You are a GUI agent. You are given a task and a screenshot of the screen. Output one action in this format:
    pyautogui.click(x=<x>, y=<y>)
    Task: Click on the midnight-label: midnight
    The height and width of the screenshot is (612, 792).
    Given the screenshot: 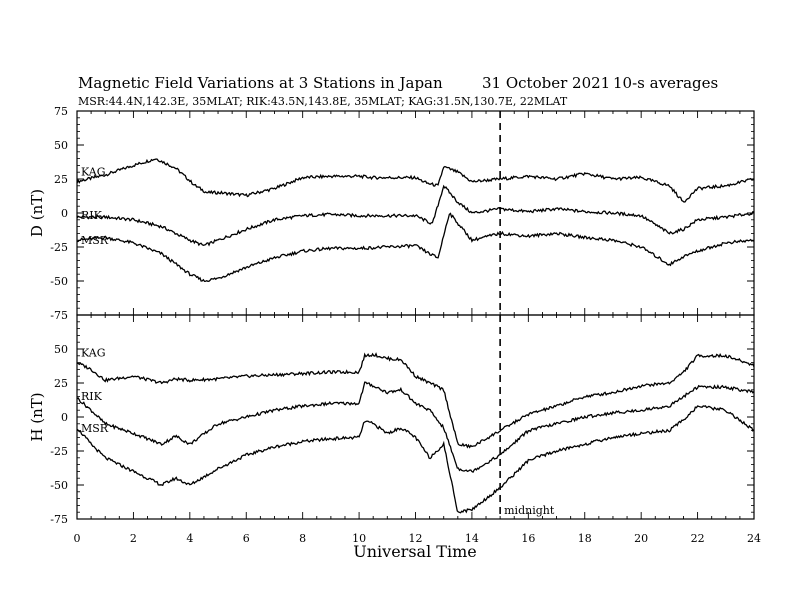 What is the action you would take?
    pyautogui.click(x=529, y=510)
    